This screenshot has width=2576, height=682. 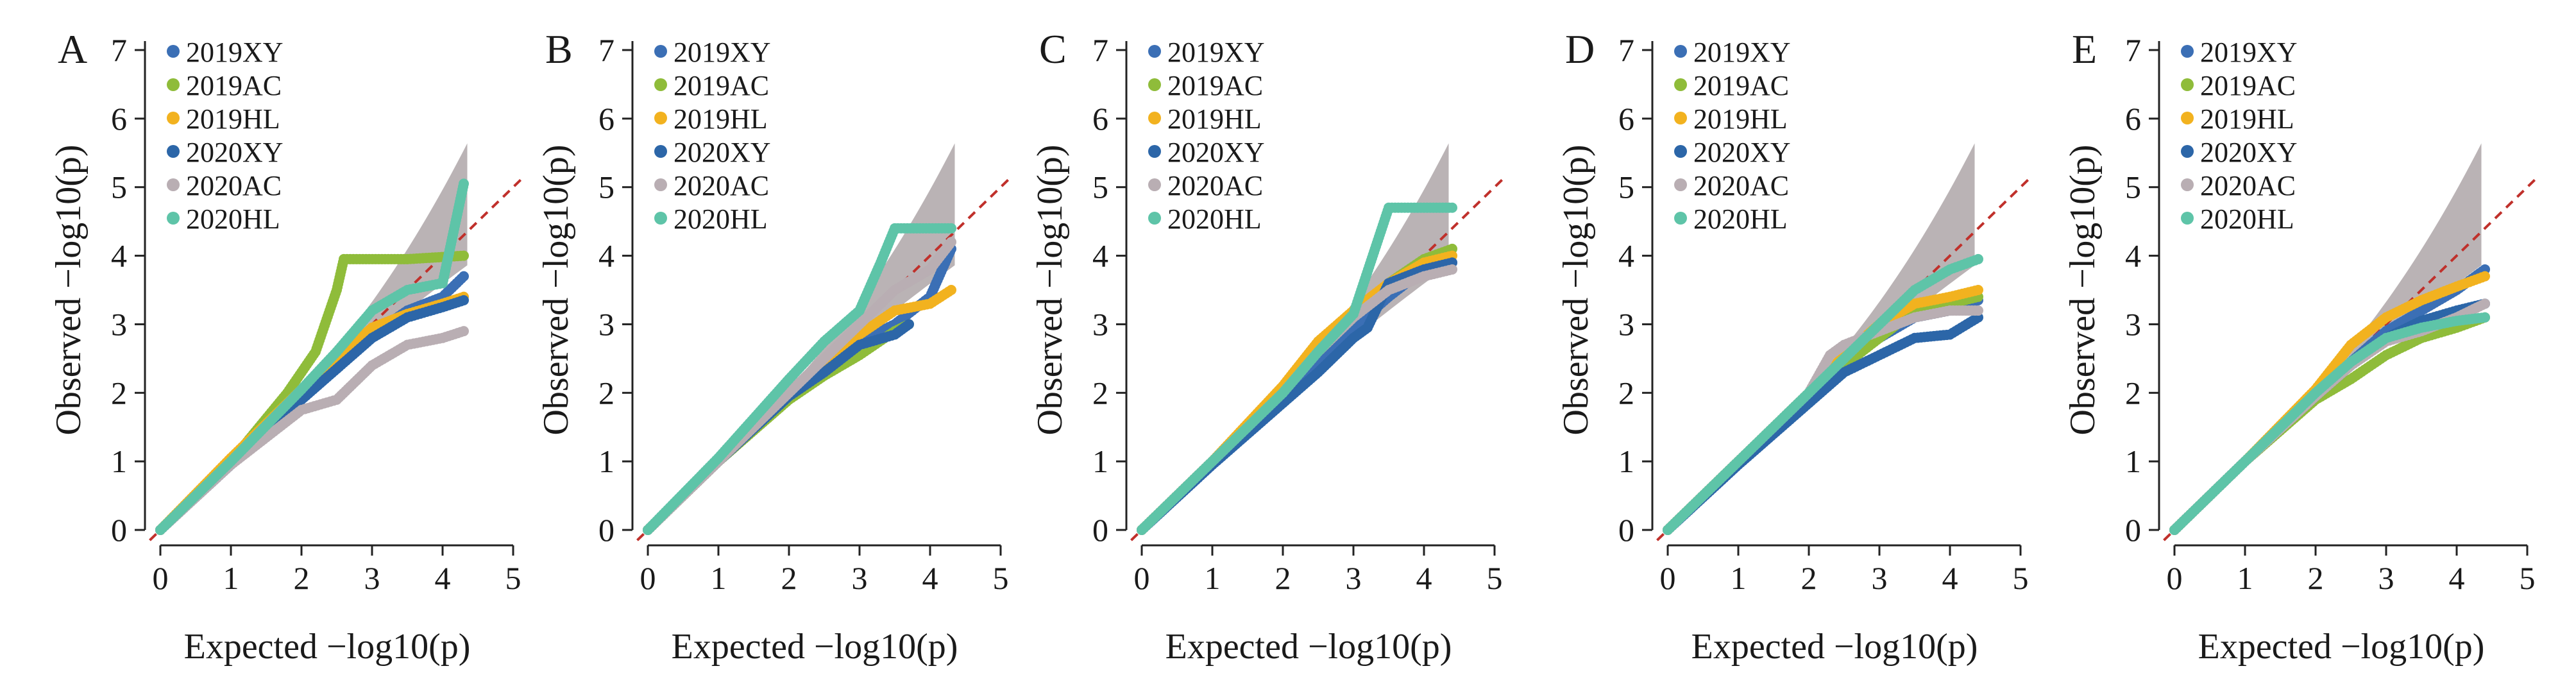 I want to click on reference-line, so click(x=824, y=358).